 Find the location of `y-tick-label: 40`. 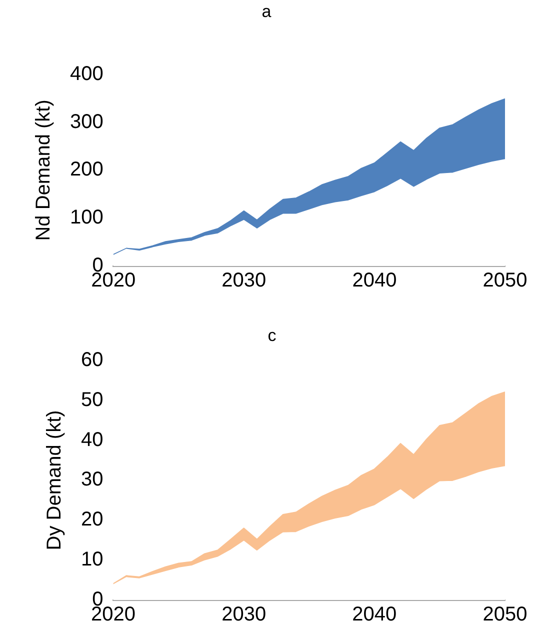

y-tick-label: 40 is located at coordinates (92, 439).